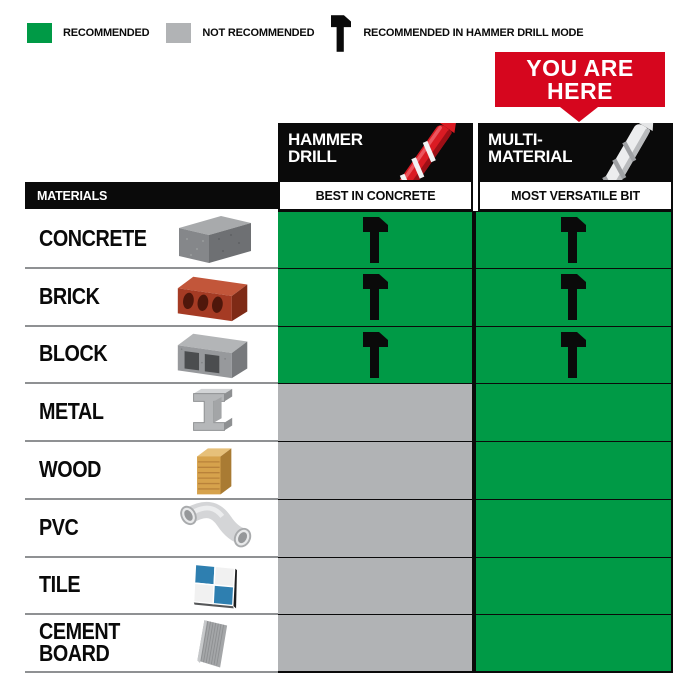 The image size is (700, 700). What do you see at coordinates (623, 151) in the screenshot?
I see `white-multi-material-bit-image` at bounding box center [623, 151].